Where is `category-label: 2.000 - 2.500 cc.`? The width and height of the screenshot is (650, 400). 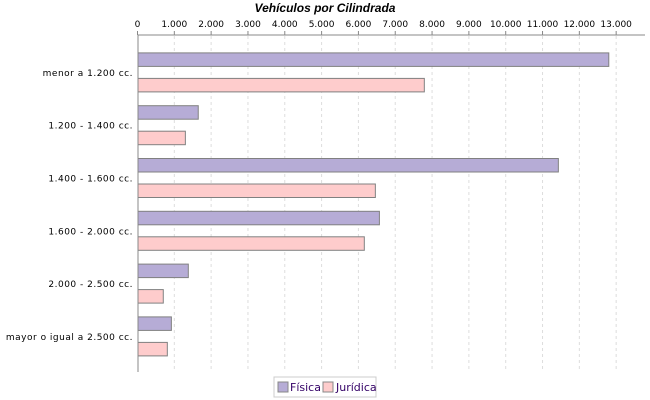 category-label: 2.000 - 2.500 cc. is located at coordinates (90, 285).